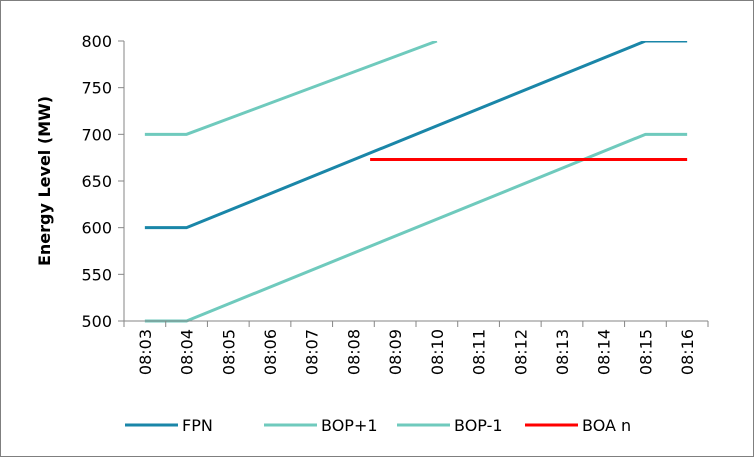 The width and height of the screenshot is (754, 457). I want to click on legend-label: FPN, so click(197, 425).